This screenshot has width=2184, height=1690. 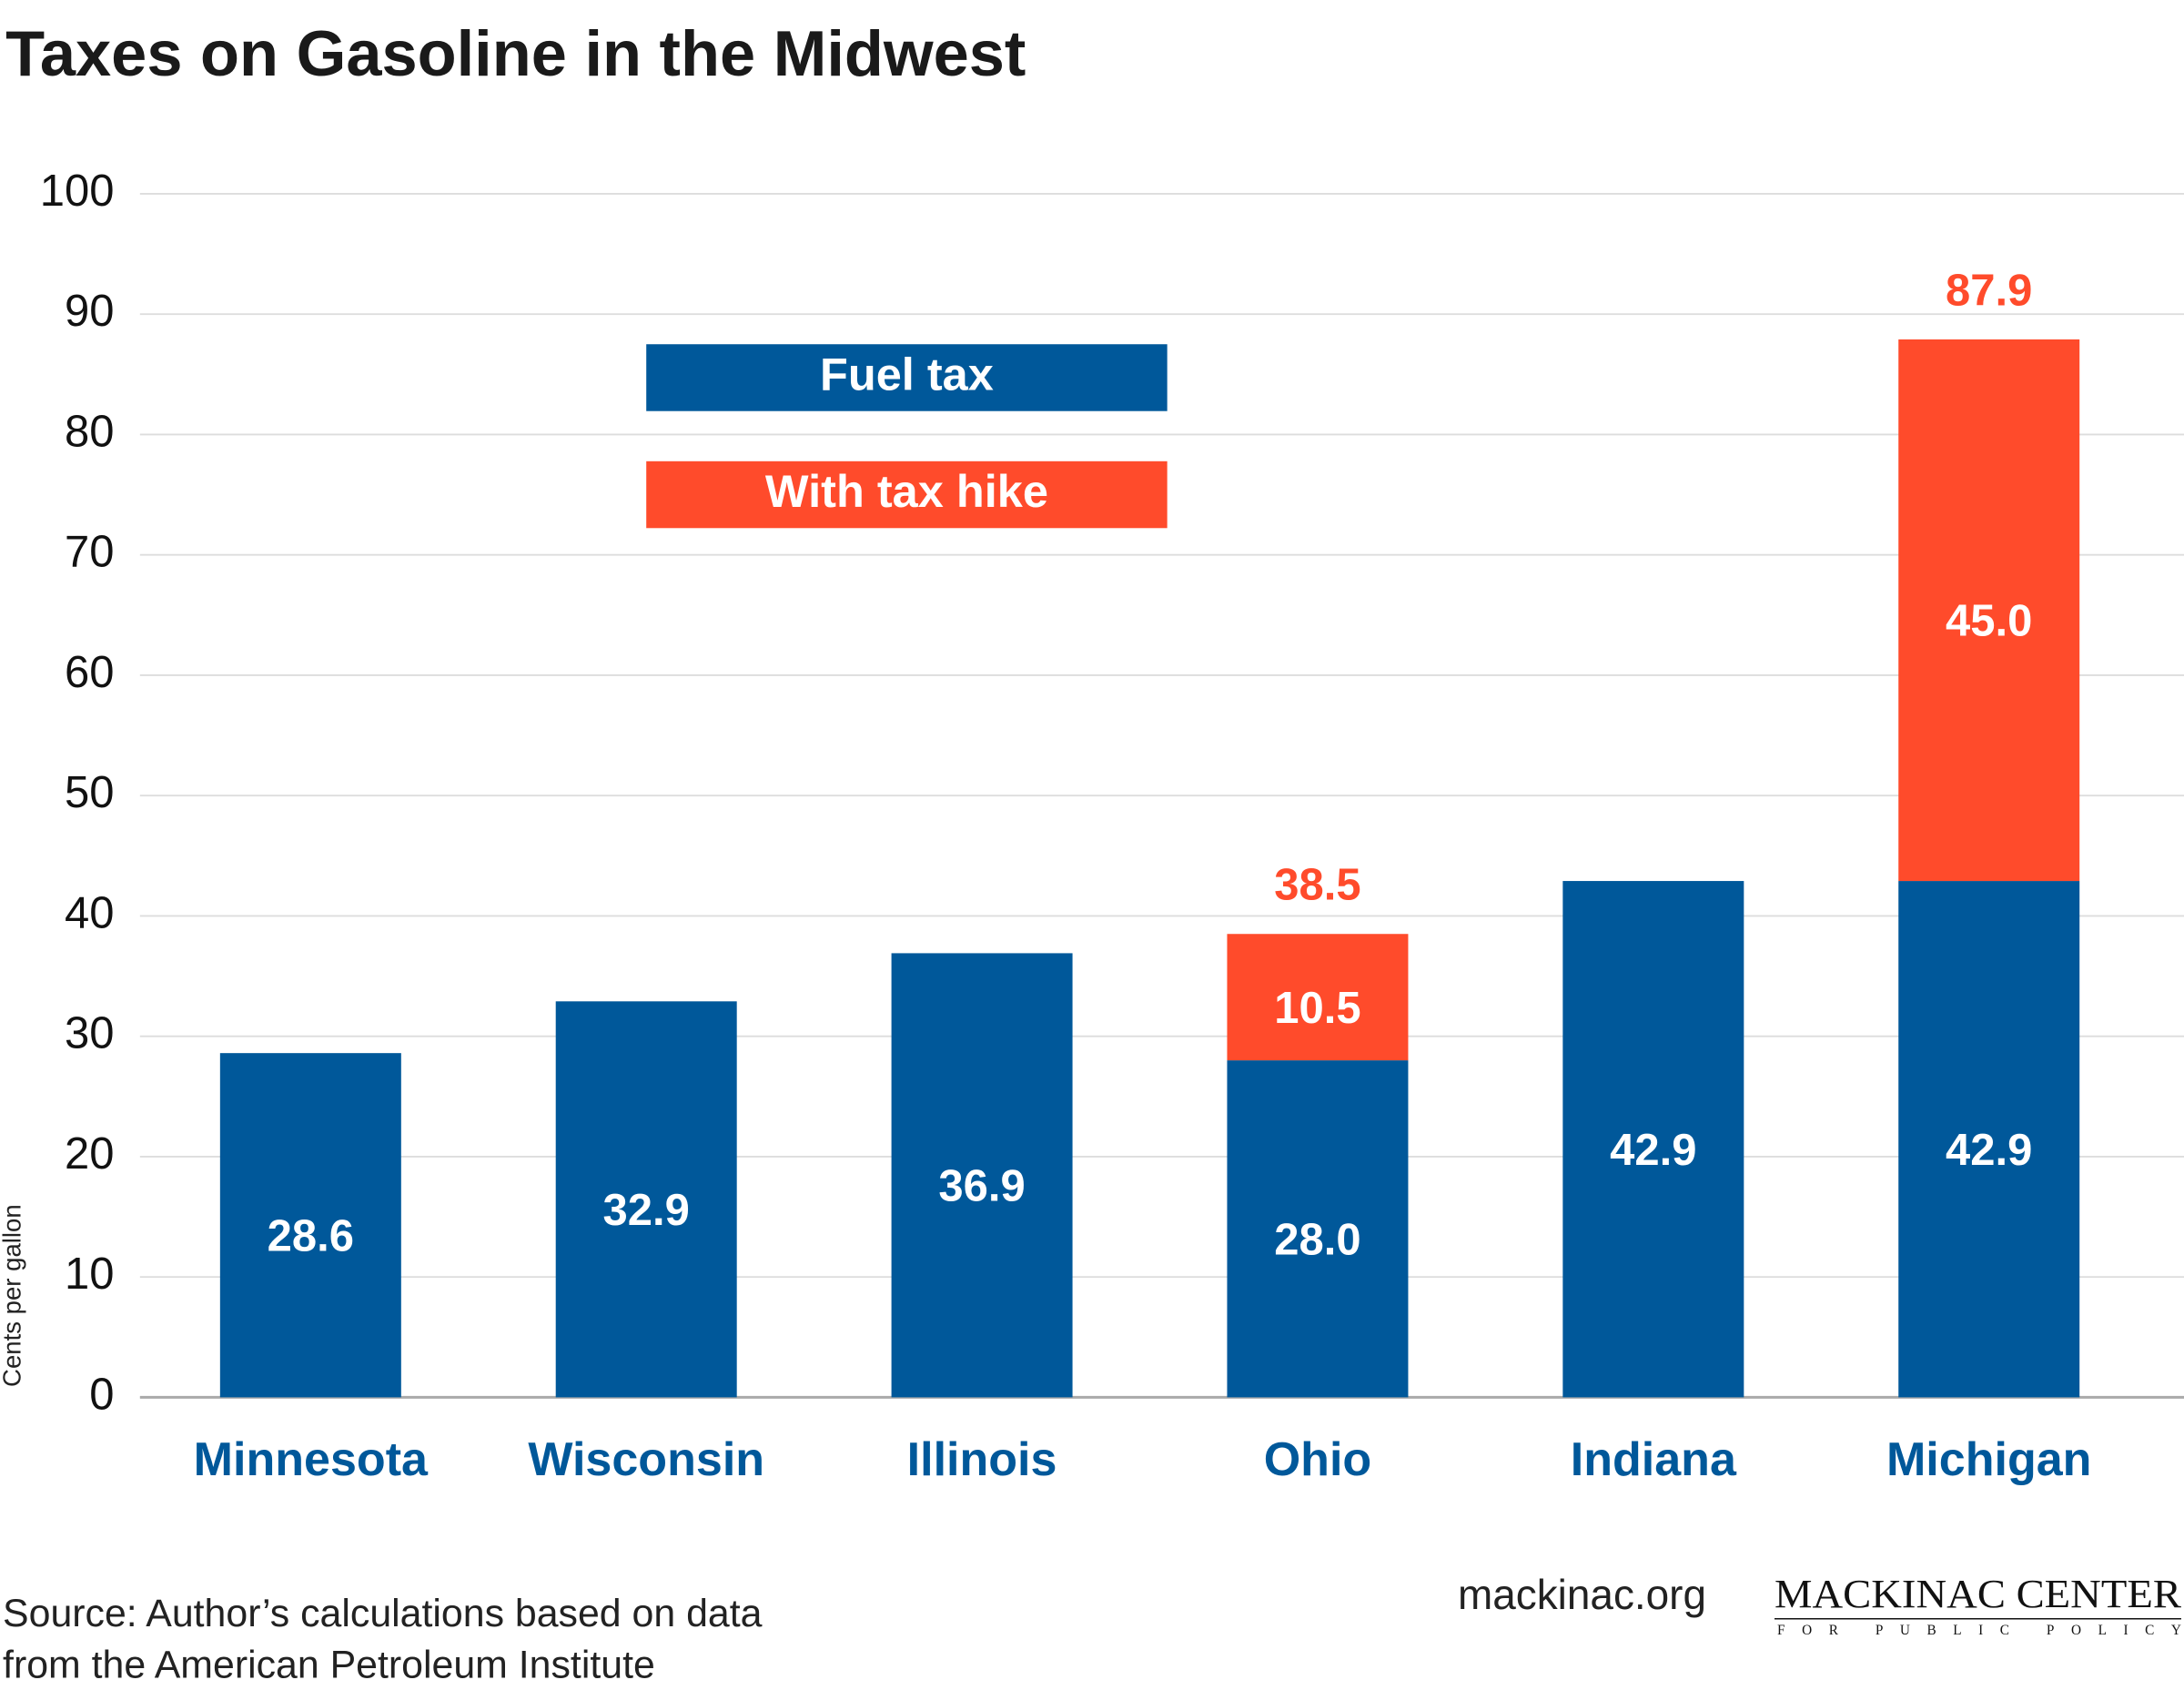 What do you see at coordinates (1317, 885) in the screenshot?
I see `total-label: 38.5` at bounding box center [1317, 885].